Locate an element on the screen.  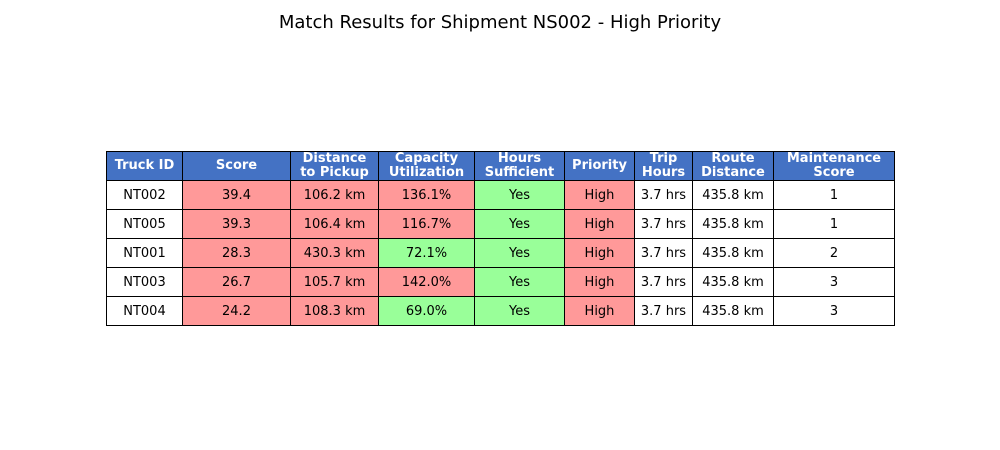
column-header: Capacity Utilization is located at coordinates (426, 166).